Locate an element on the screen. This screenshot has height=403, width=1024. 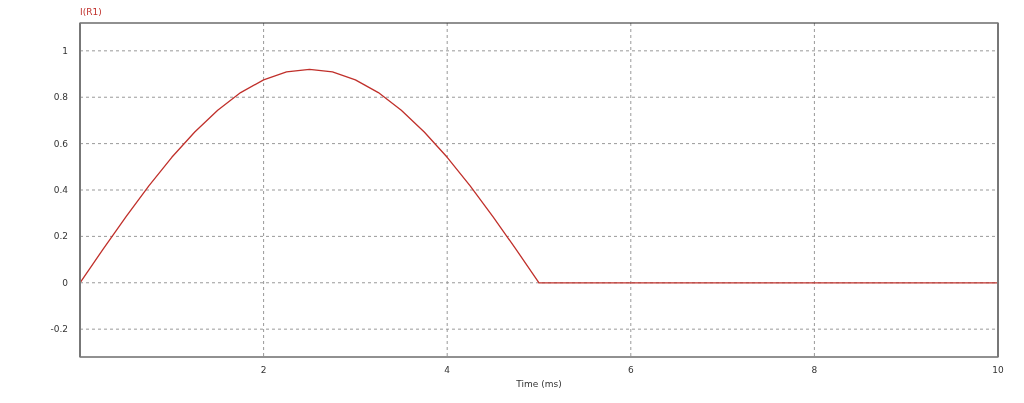
x-tick-label: 10 is located at coordinates (998, 370).